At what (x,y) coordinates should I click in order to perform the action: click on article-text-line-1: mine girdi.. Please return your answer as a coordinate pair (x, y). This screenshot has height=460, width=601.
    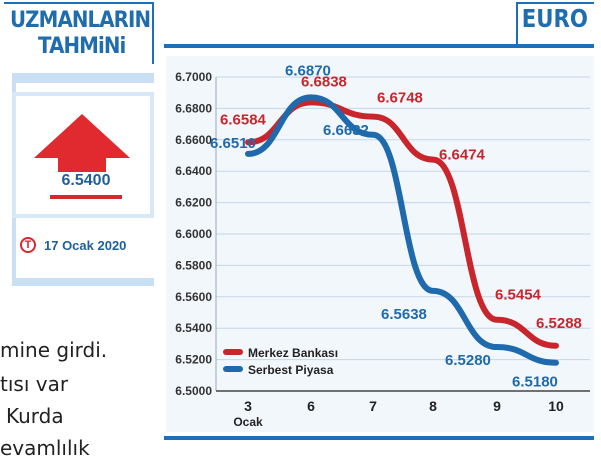
    Looking at the image, I should click on (54, 350).